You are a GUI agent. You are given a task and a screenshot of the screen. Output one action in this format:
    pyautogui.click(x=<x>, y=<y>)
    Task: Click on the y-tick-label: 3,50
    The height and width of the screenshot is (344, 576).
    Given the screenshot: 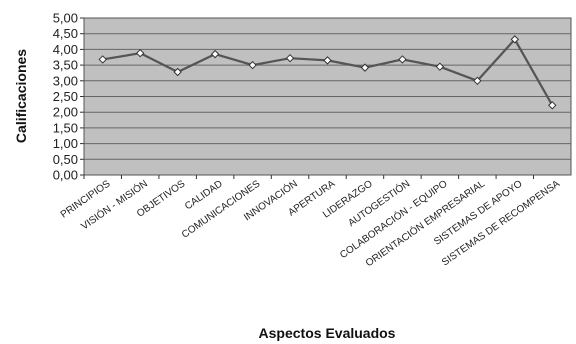 What is the action you would take?
    pyautogui.click(x=65, y=65)
    